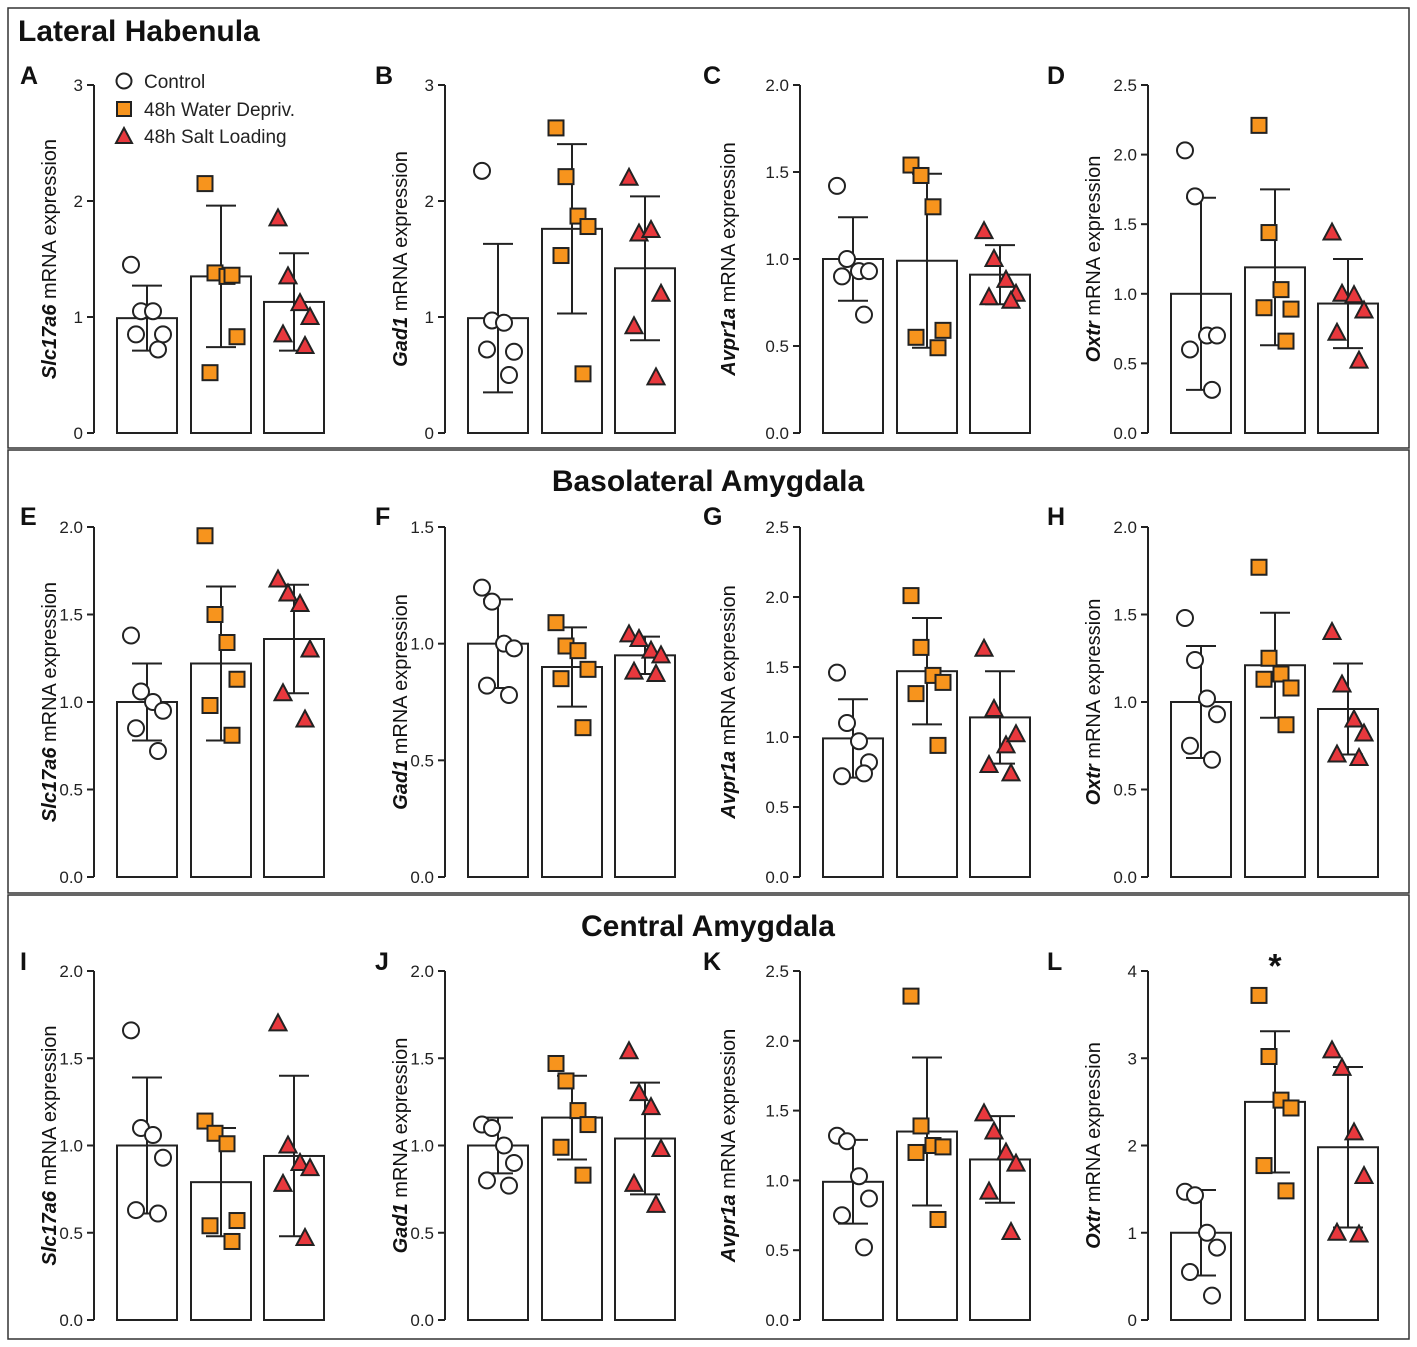  Describe the element at coordinates (1132, 1320) in the screenshot. I see `y-tick-label: 0` at that location.